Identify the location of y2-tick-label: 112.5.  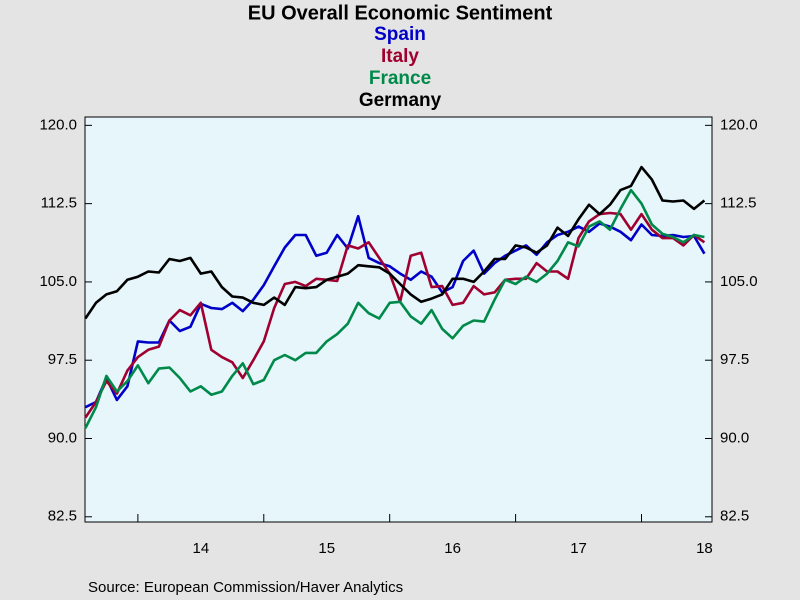
(738, 203).